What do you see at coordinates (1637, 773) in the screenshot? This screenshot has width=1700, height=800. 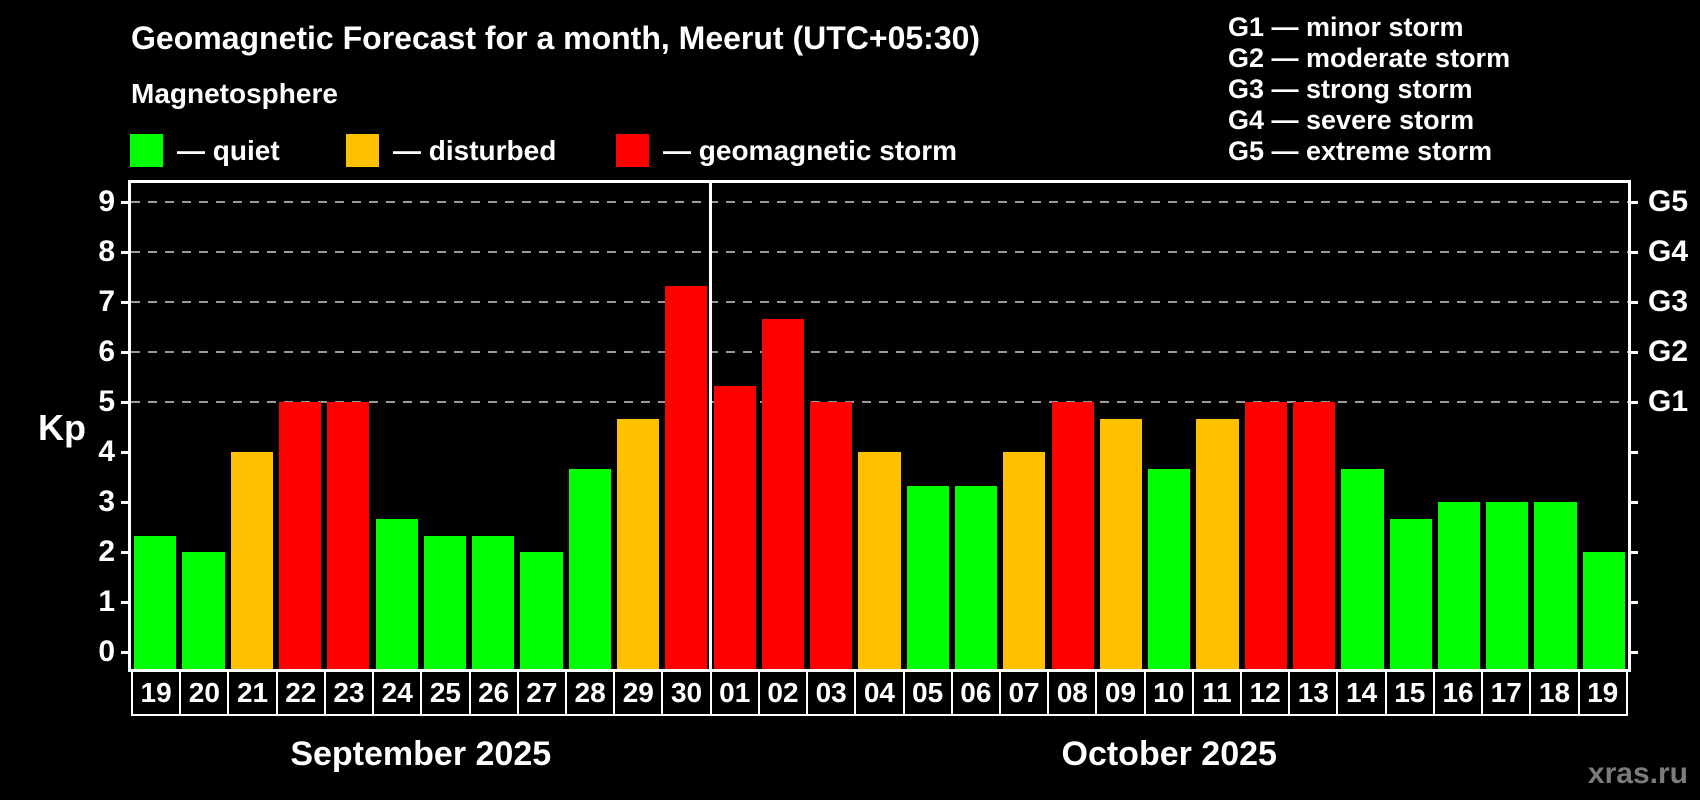 I see `watermark: xras.ru` at bounding box center [1637, 773].